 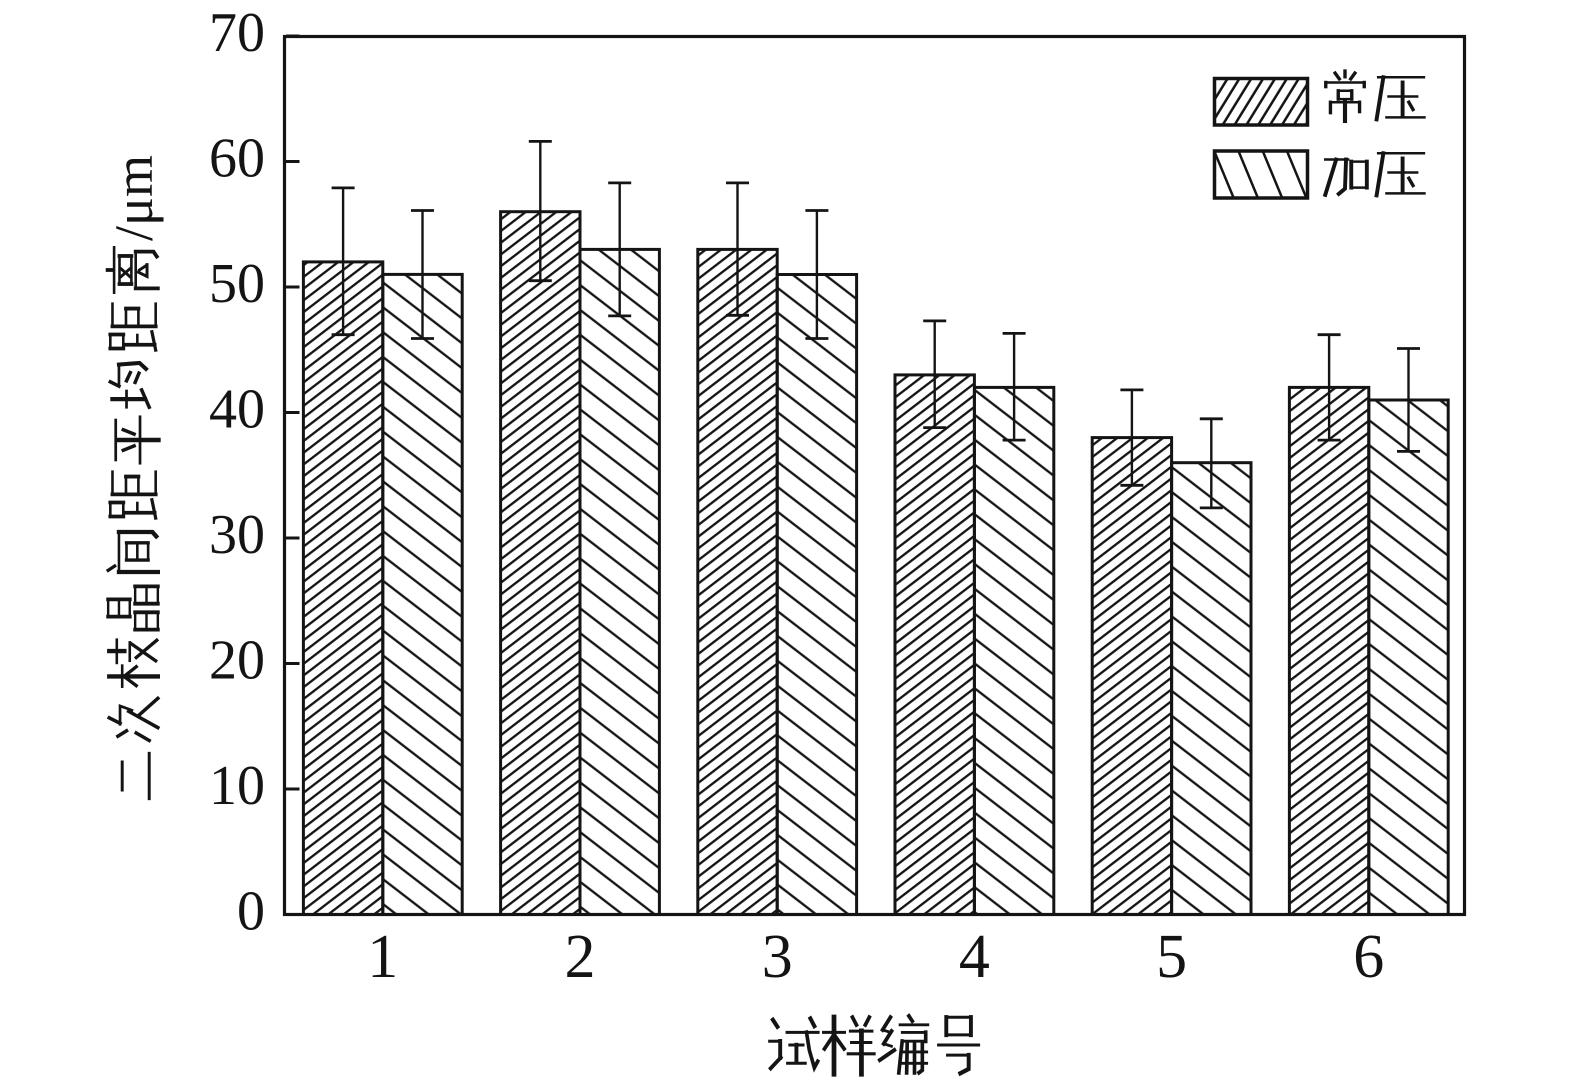 I want to click on svg-text: 50, so click(x=237, y=284).